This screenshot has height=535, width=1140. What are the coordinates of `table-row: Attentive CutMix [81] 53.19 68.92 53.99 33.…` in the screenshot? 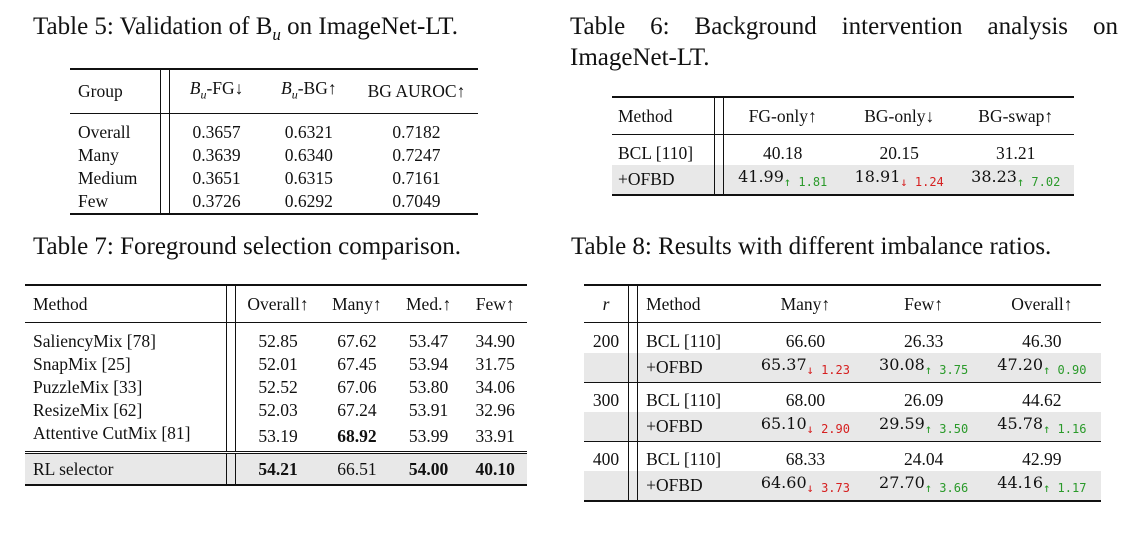 It's located at (276, 437).